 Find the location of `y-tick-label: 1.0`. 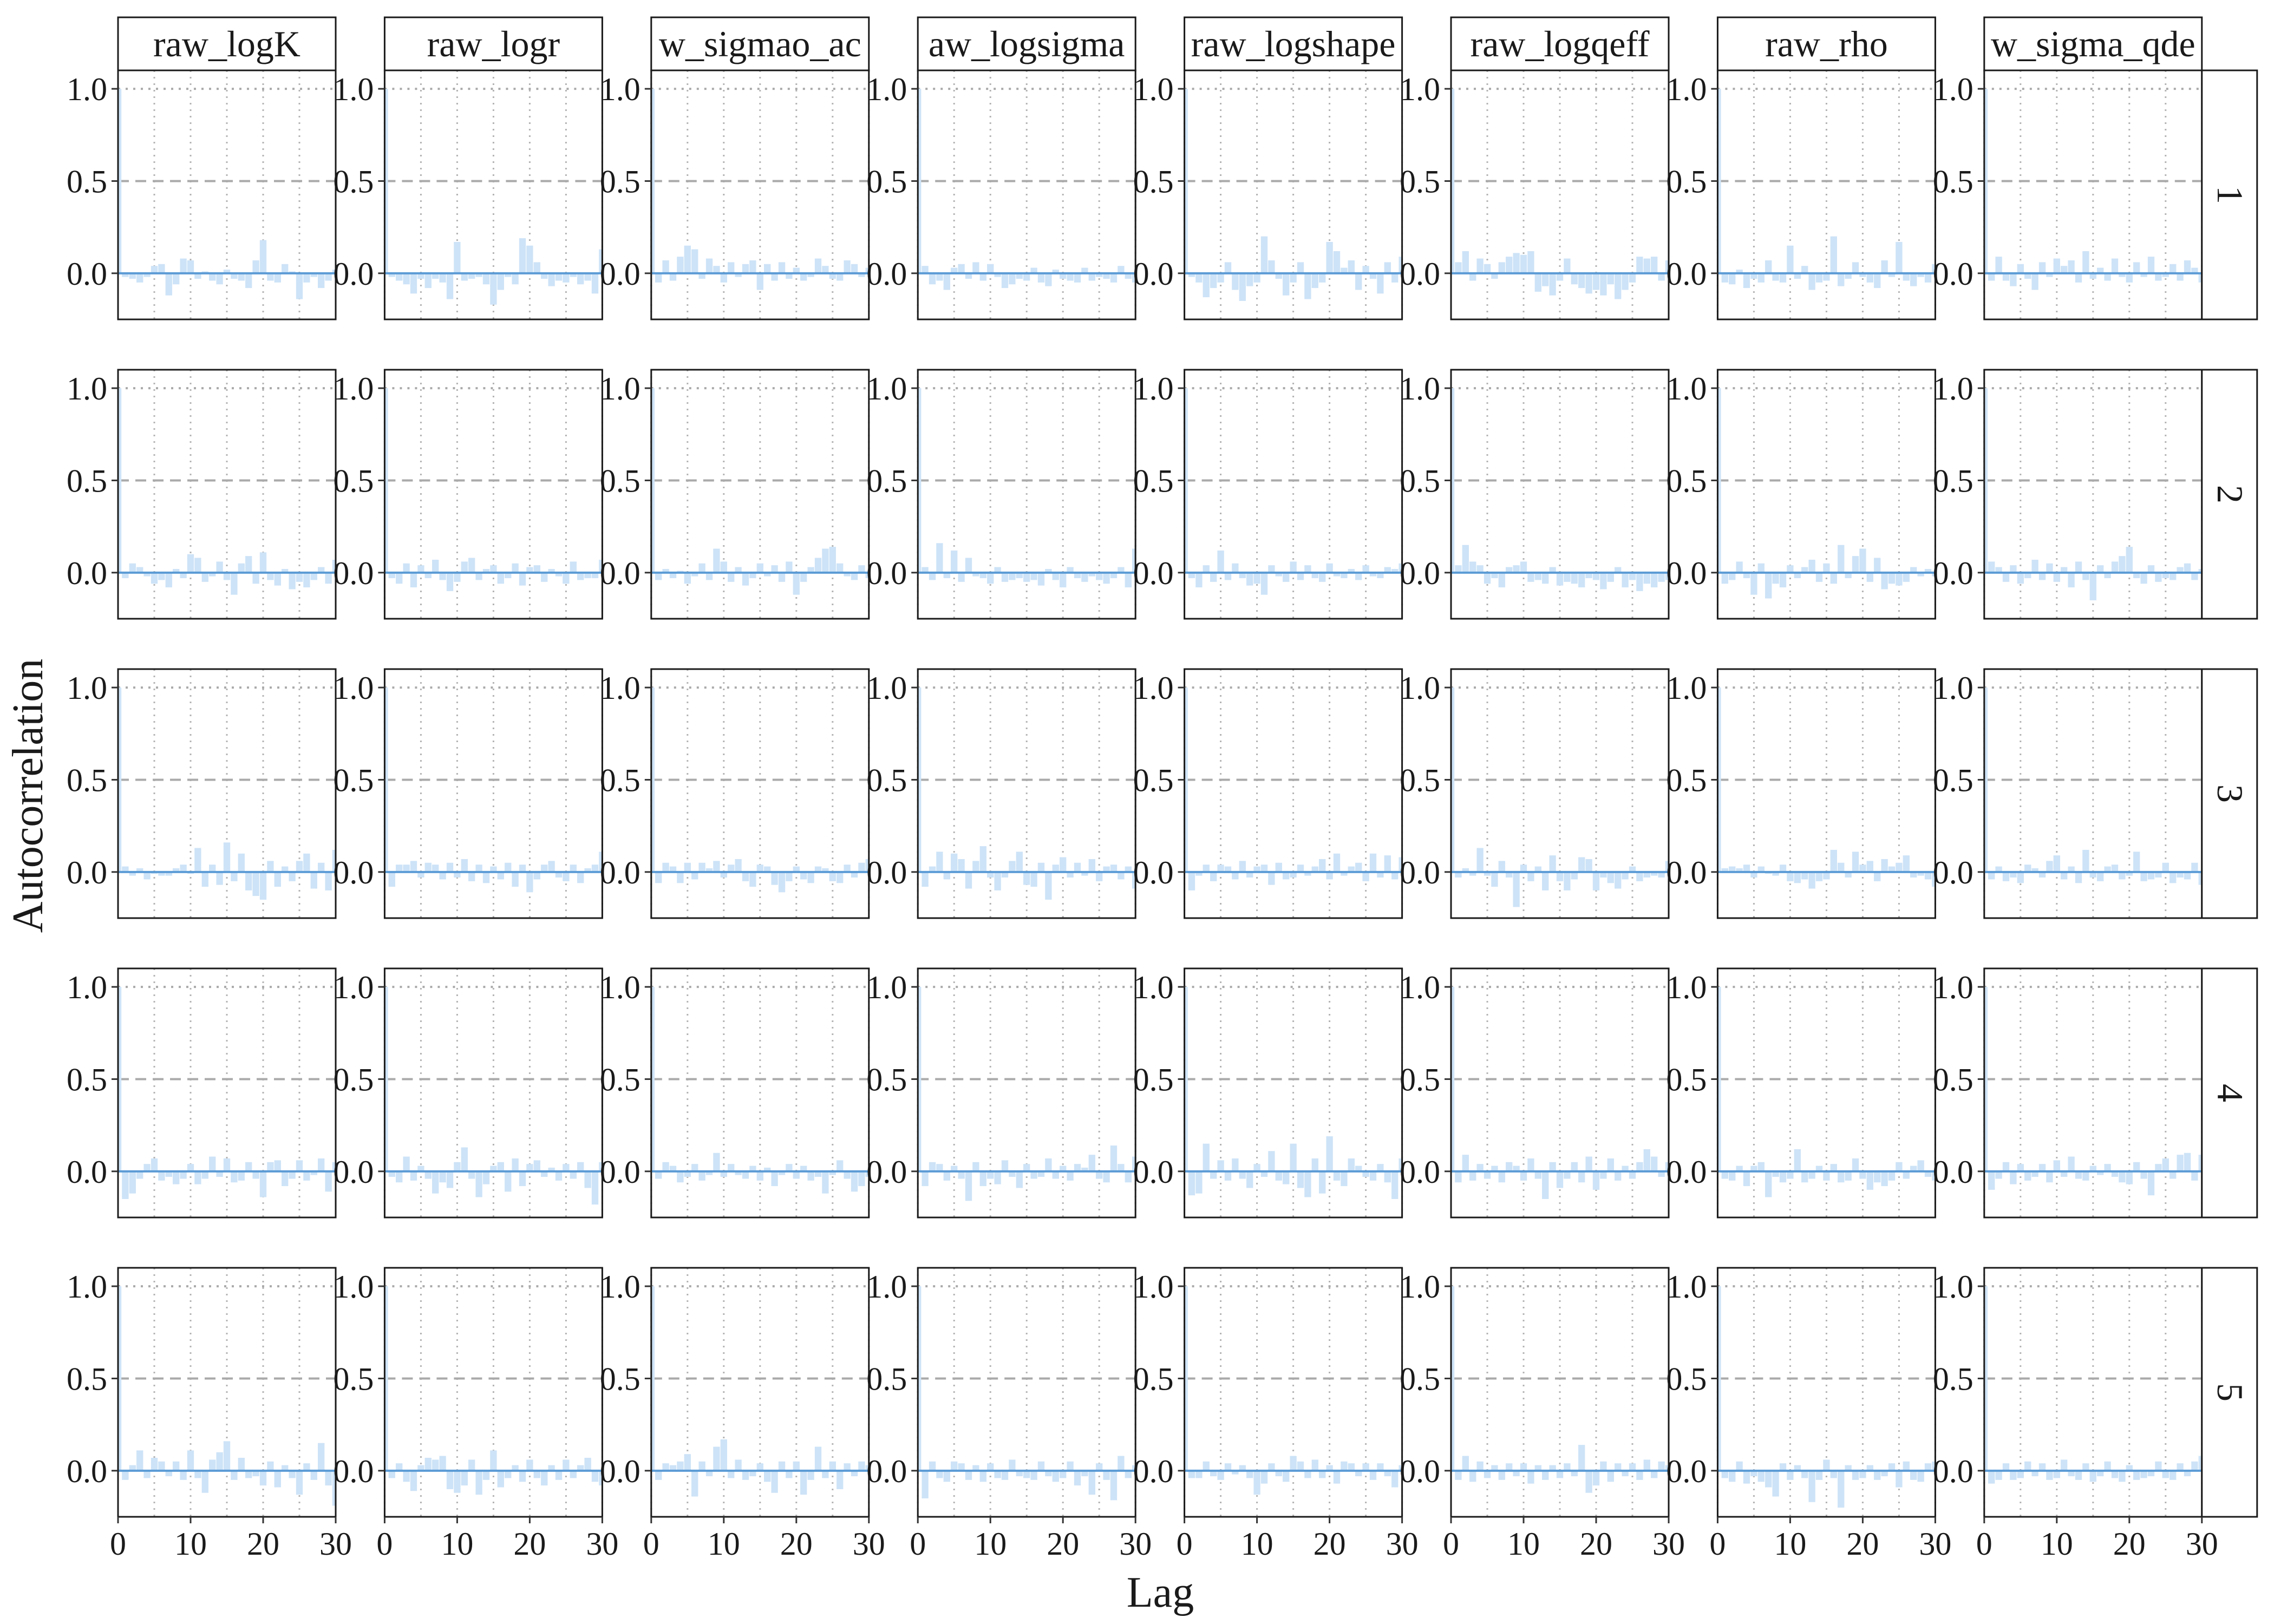

y-tick-label: 1.0 is located at coordinates (887, 1287).